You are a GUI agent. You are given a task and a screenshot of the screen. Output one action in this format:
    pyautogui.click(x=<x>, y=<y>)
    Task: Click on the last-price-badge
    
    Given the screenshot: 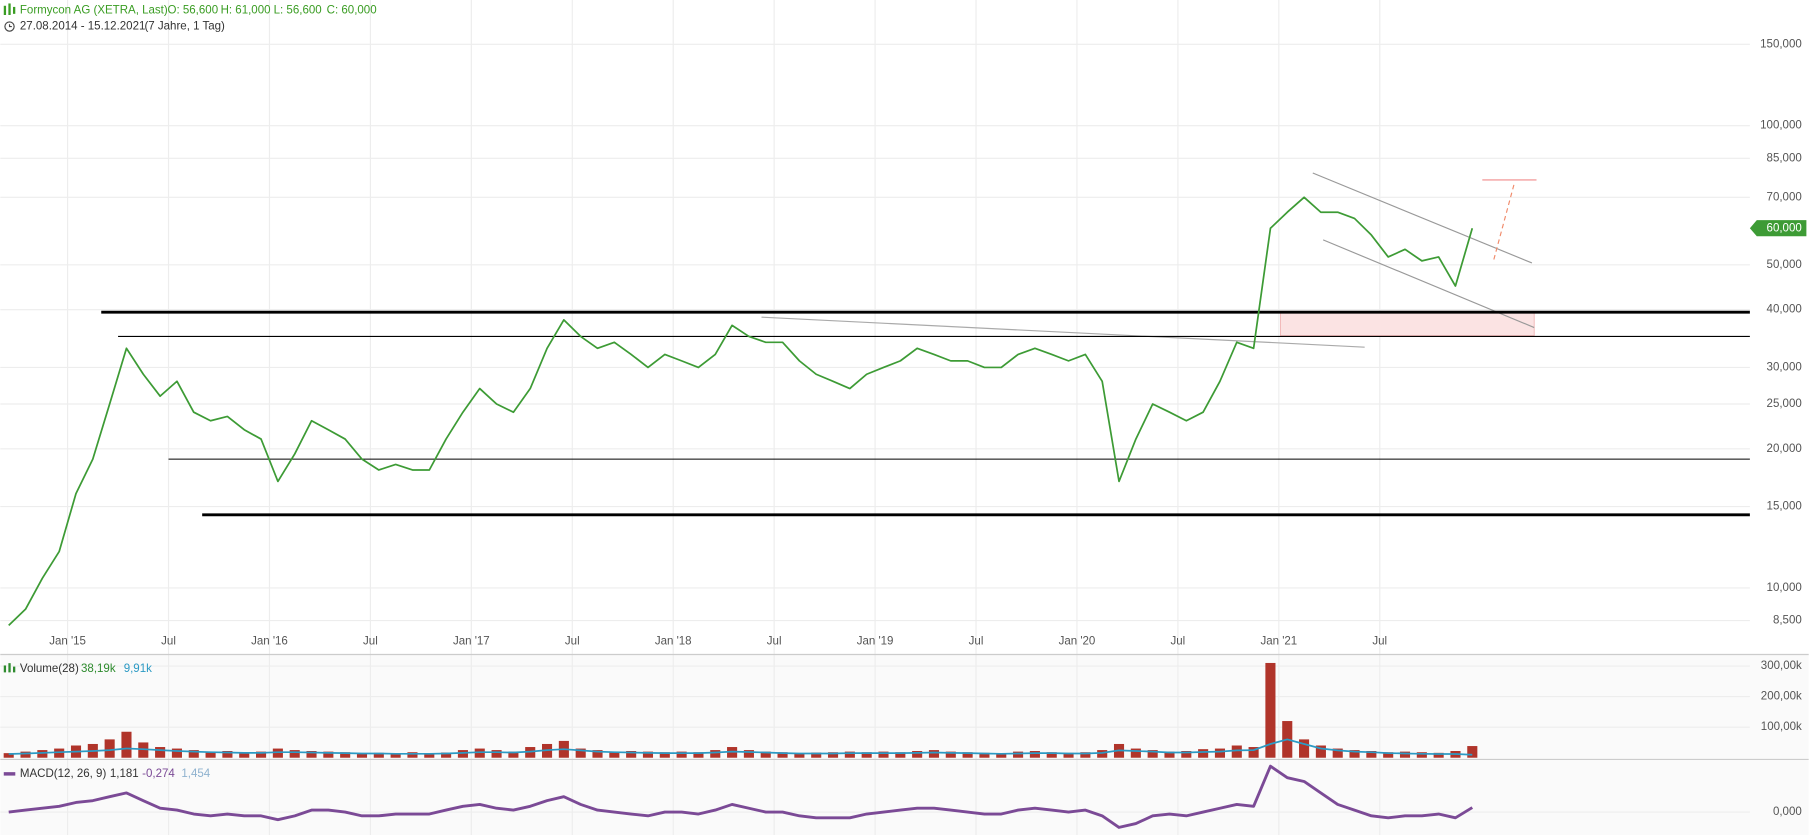 What is the action you would take?
    pyautogui.click(x=1778, y=228)
    